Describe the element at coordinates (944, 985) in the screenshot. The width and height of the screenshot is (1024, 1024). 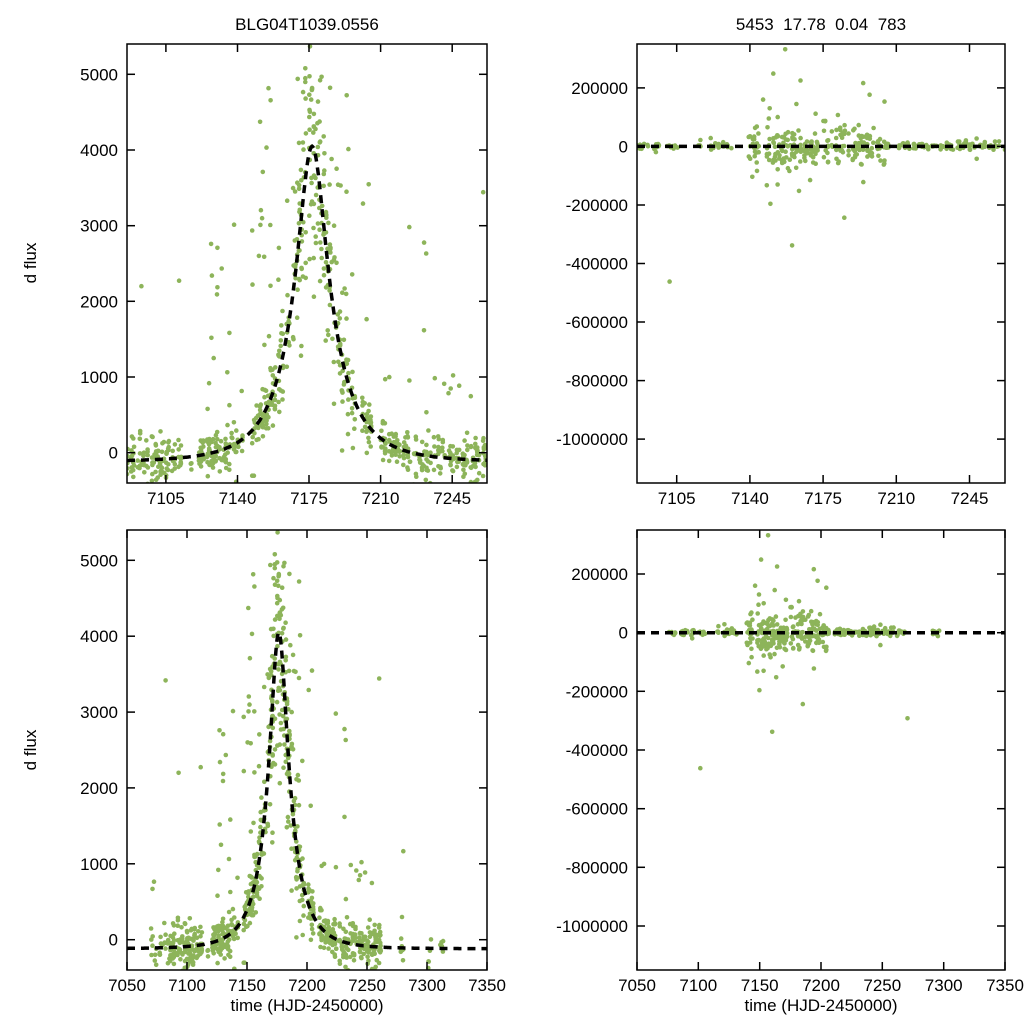
I see `x-tick-label: 7300` at that location.